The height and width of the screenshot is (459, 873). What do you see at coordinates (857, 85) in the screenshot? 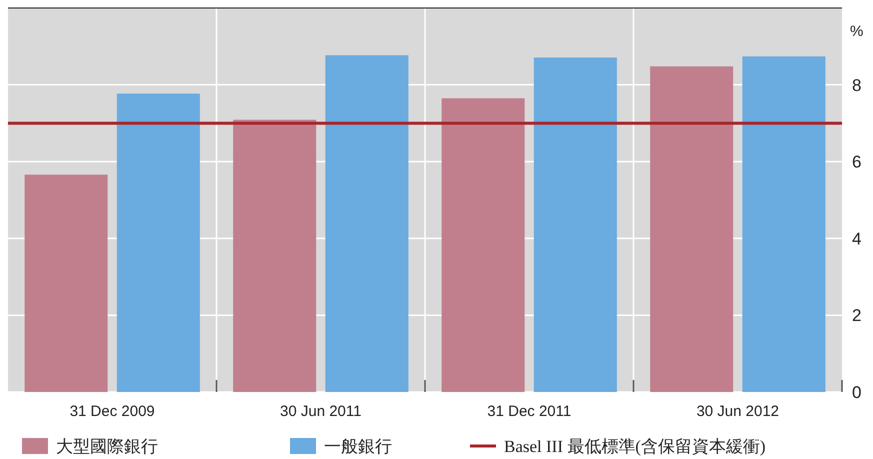
I see `y-tick-label: 8` at bounding box center [857, 85].